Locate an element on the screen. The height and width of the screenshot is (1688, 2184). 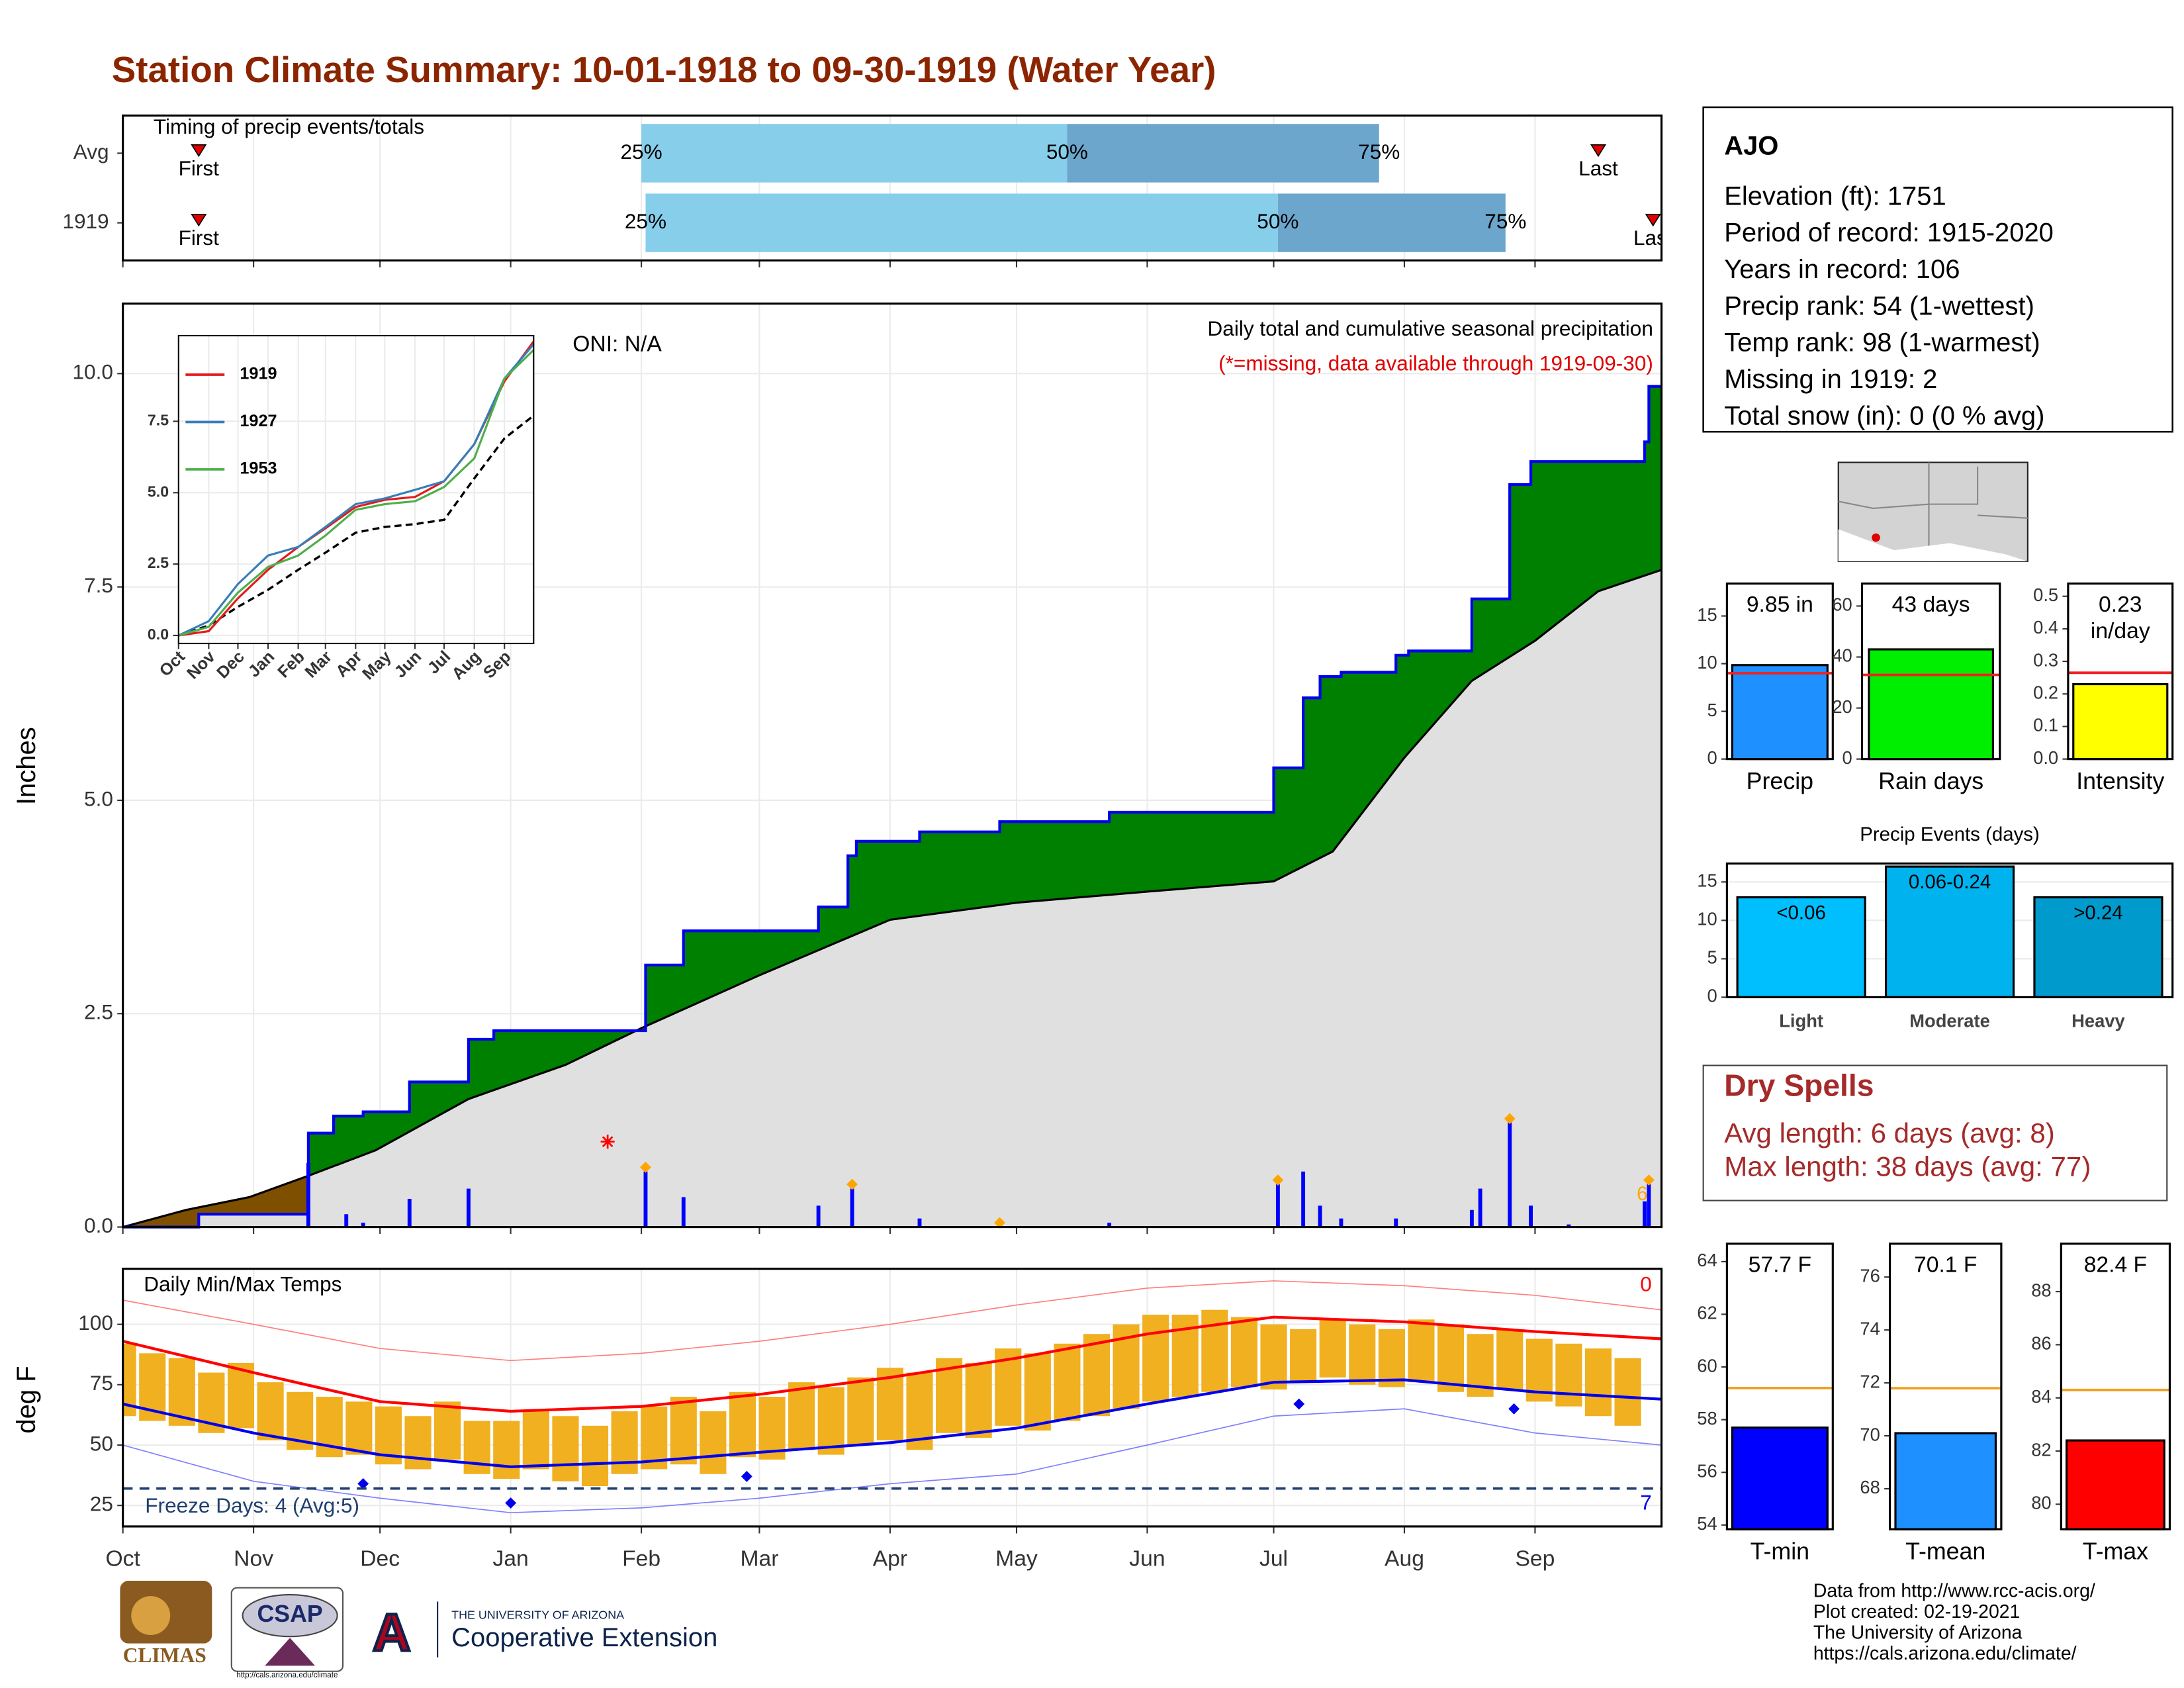
bar-range-label: 0.06-0.24 is located at coordinates (1950, 882).